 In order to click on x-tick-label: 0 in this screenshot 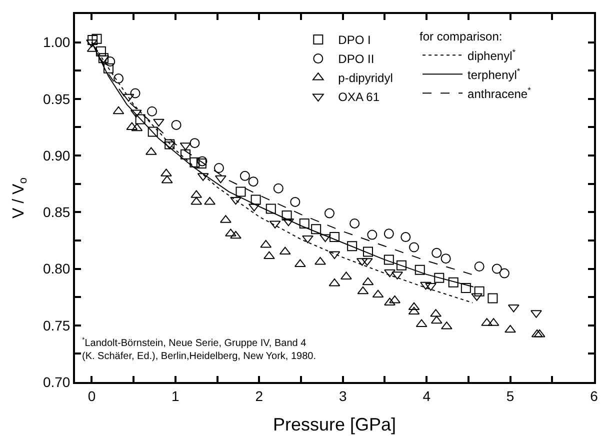, I will do `click(92, 396)`.